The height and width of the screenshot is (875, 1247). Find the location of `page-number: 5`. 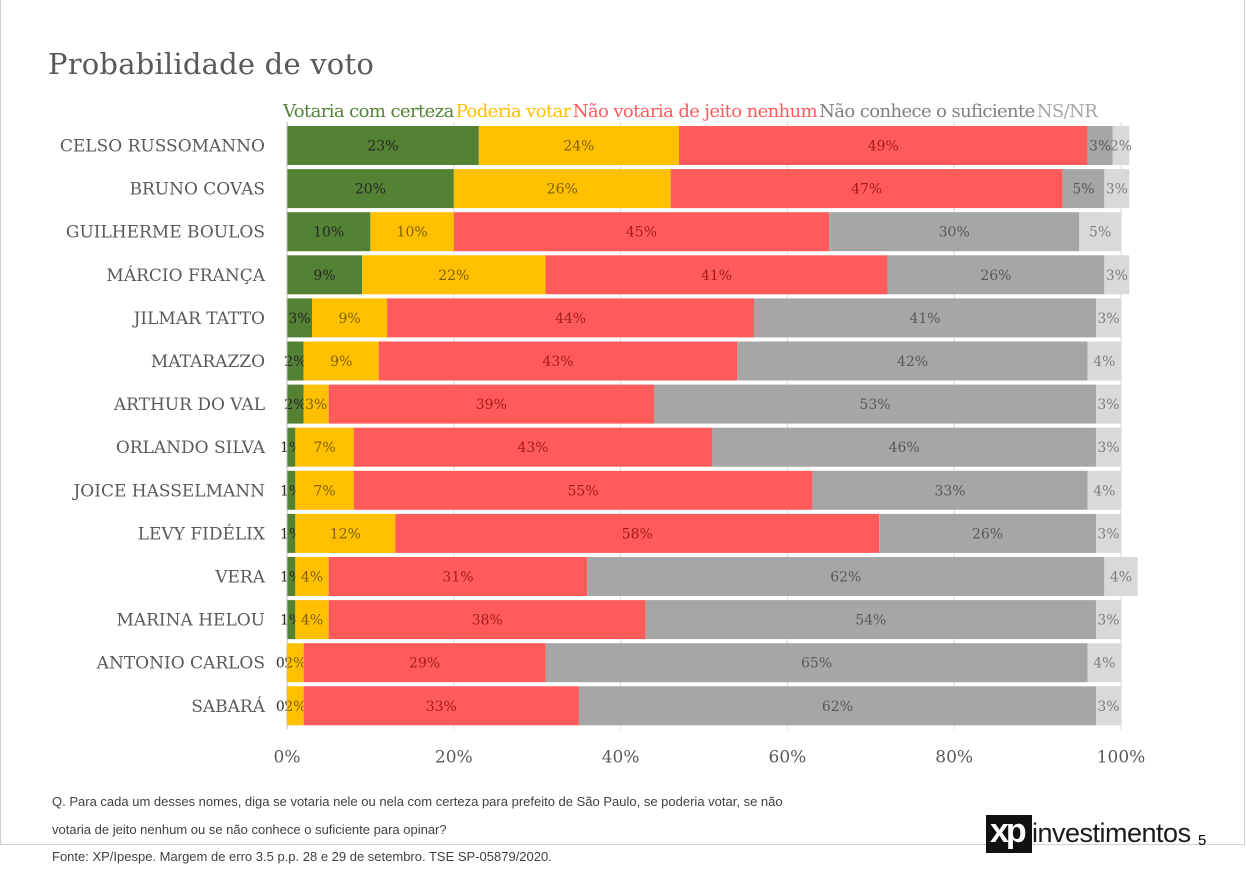

page-number: 5 is located at coordinates (1202, 840).